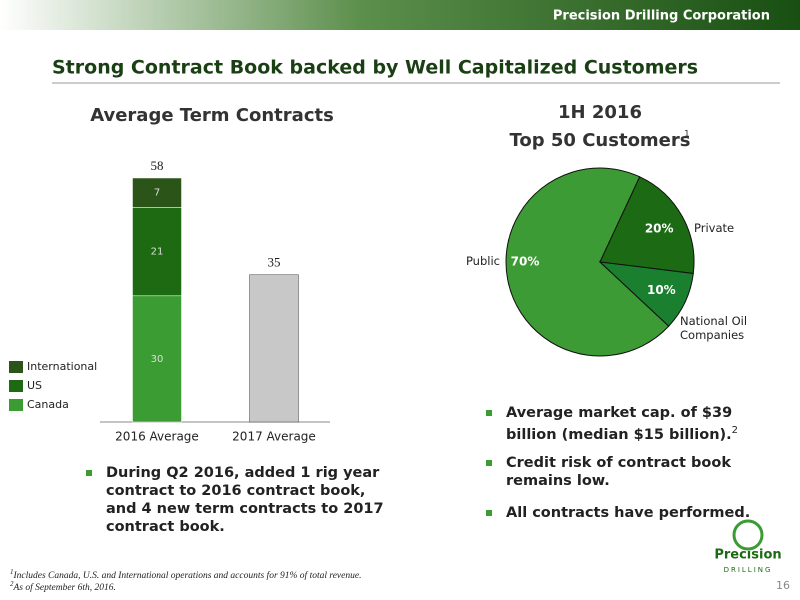 The image size is (800, 600). I want to click on bullet-text: All contracts have performed., so click(628, 513).